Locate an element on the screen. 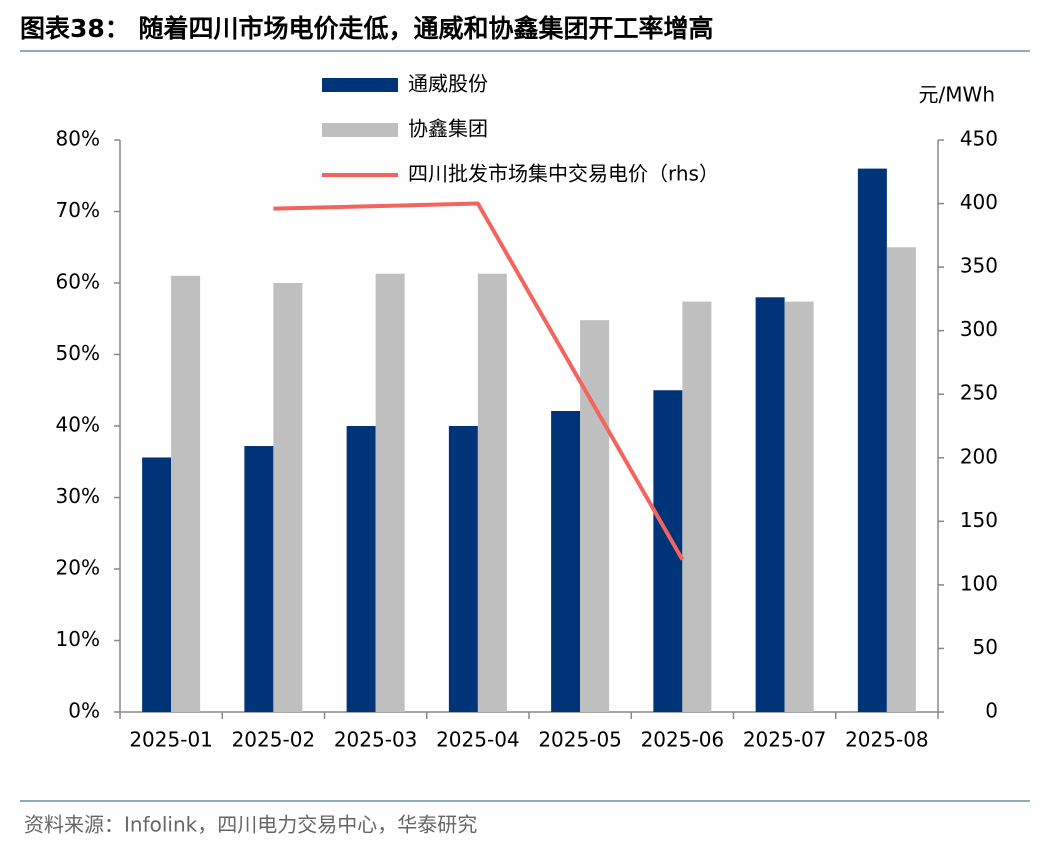 This screenshot has width=1048, height=852. y2-tick-label: 200 is located at coordinates (979, 456).